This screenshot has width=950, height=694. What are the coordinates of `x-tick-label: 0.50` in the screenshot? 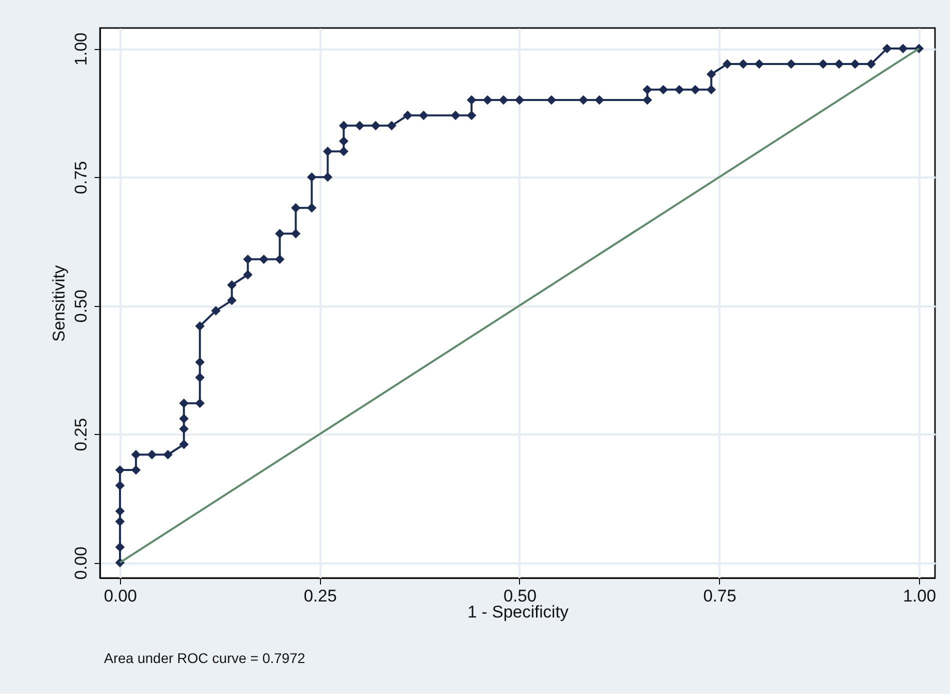 It's located at (520, 596).